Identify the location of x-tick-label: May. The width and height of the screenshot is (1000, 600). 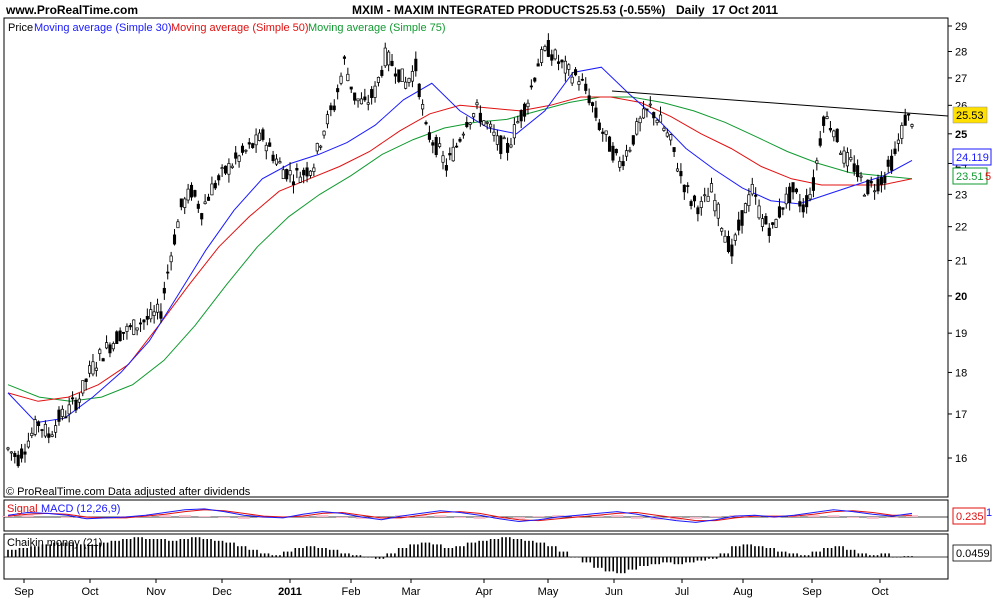
(548, 592).